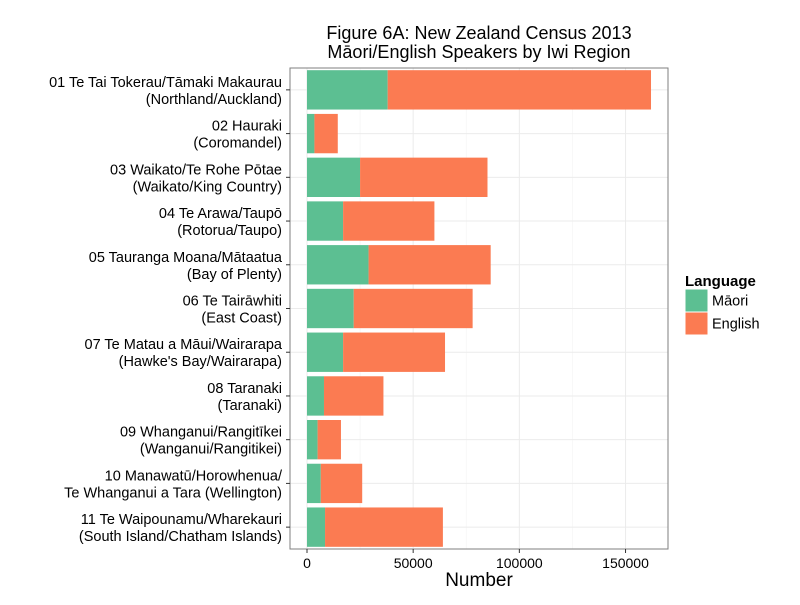 The width and height of the screenshot is (800, 605). What do you see at coordinates (237, 144) in the screenshot?
I see `y-tick-label-line: (Coromandel)` at bounding box center [237, 144].